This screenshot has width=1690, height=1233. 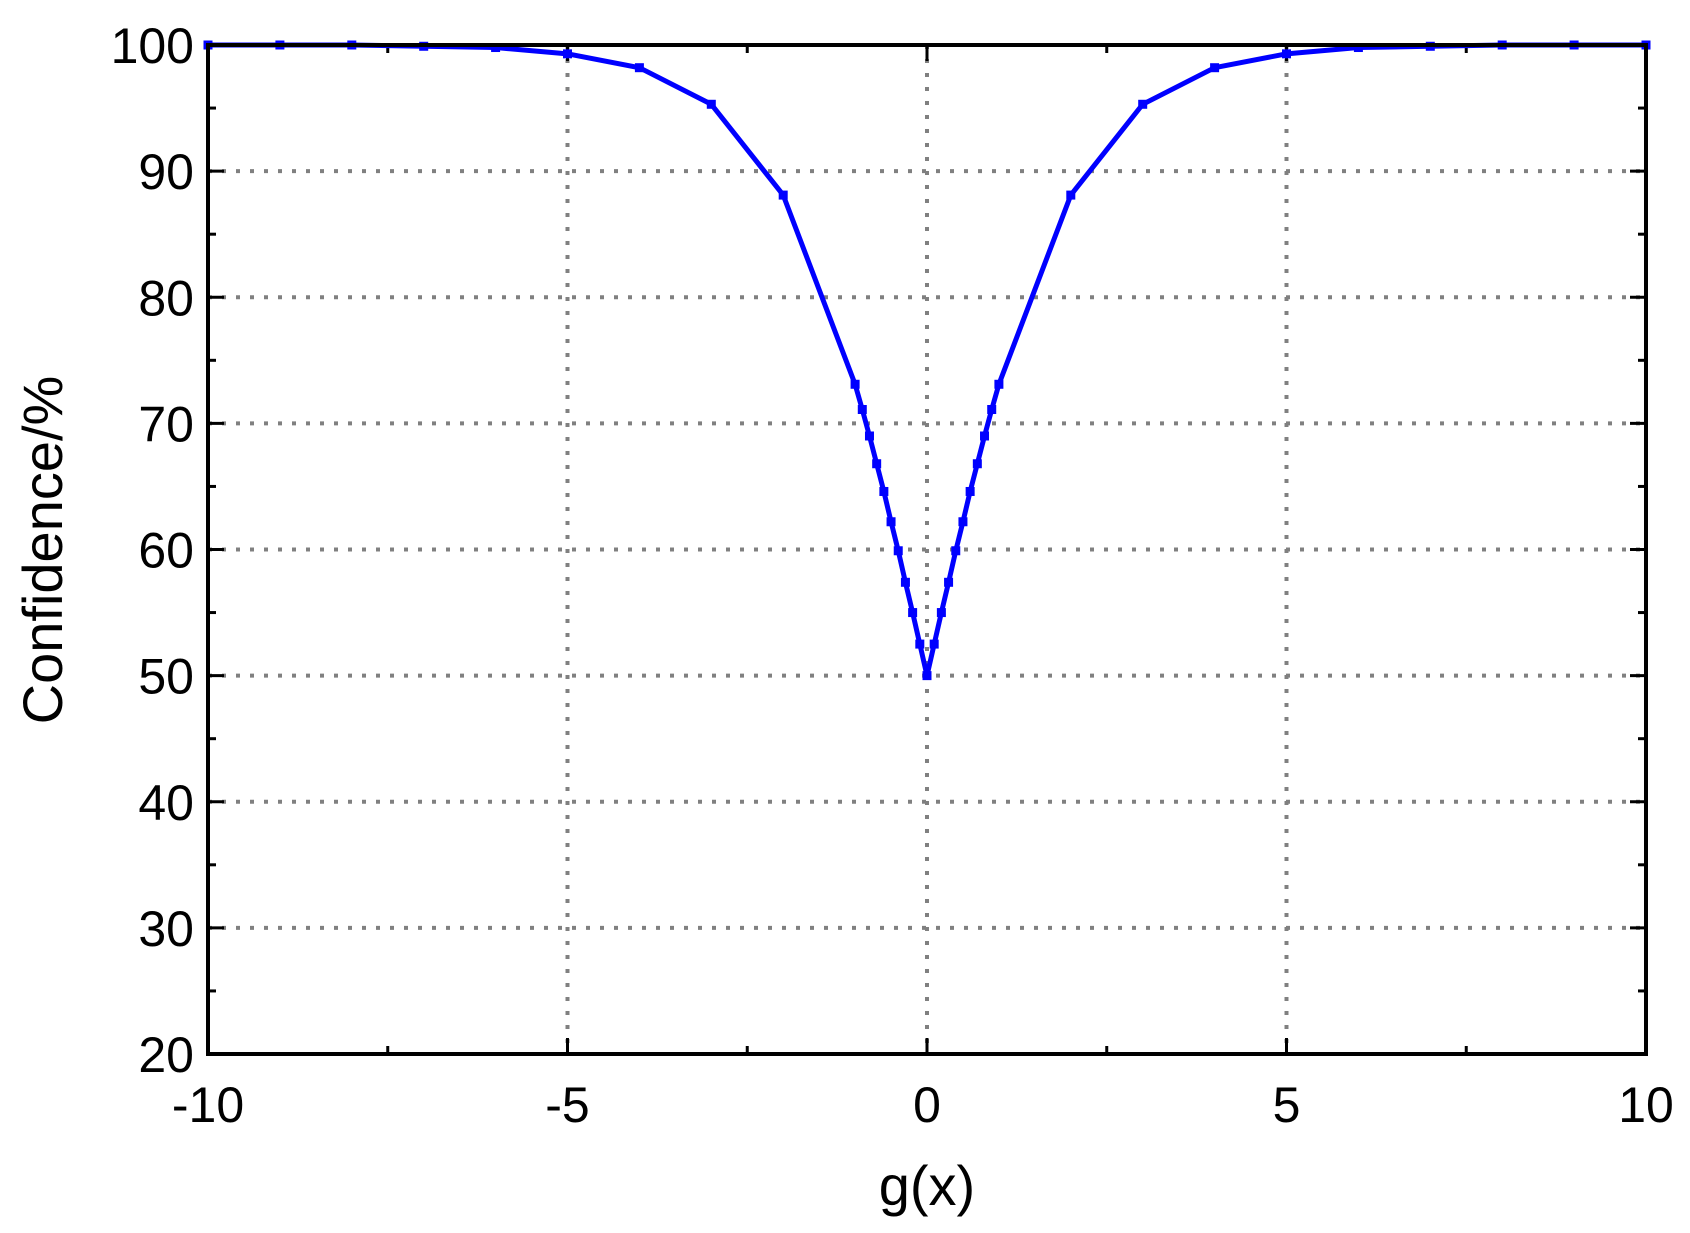 What do you see at coordinates (42, 550) in the screenshot?
I see `y-axis-label: Confidence/%` at bounding box center [42, 550].